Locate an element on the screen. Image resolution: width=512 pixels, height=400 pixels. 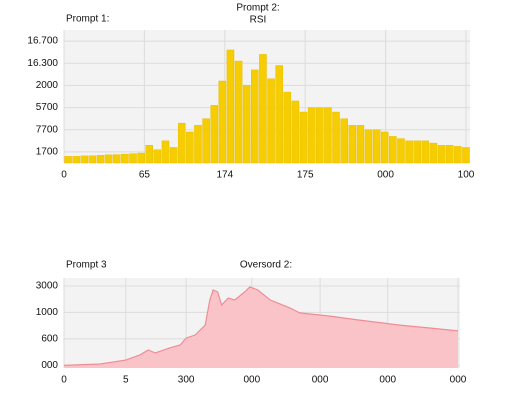
chart-title: Prompt 2: is located at coordinates (257, 8).